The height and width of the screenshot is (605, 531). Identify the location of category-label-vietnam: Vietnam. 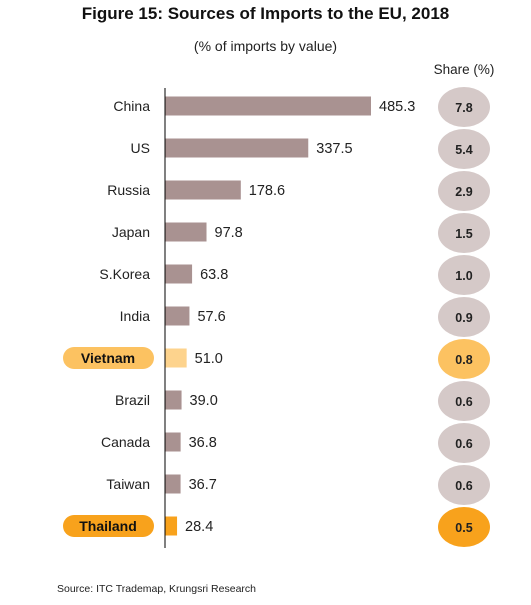
(108, 358).